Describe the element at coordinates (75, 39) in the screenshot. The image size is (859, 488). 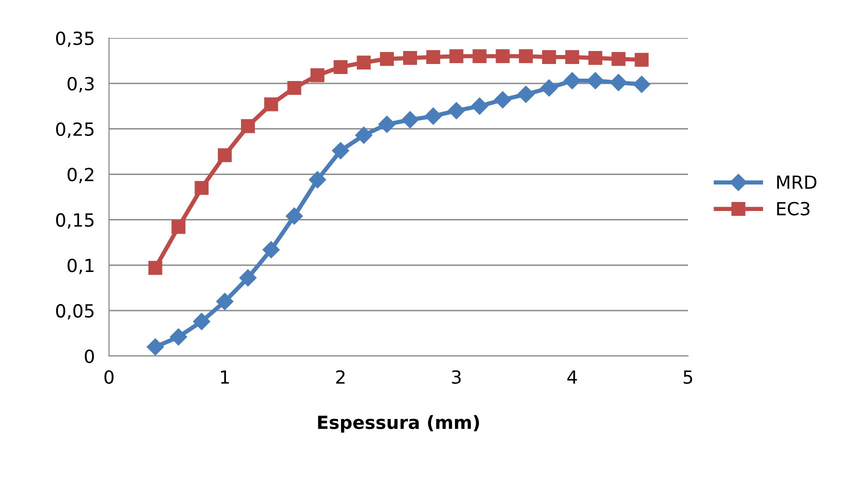
I see `y-tick-label: 0,35` at that location.